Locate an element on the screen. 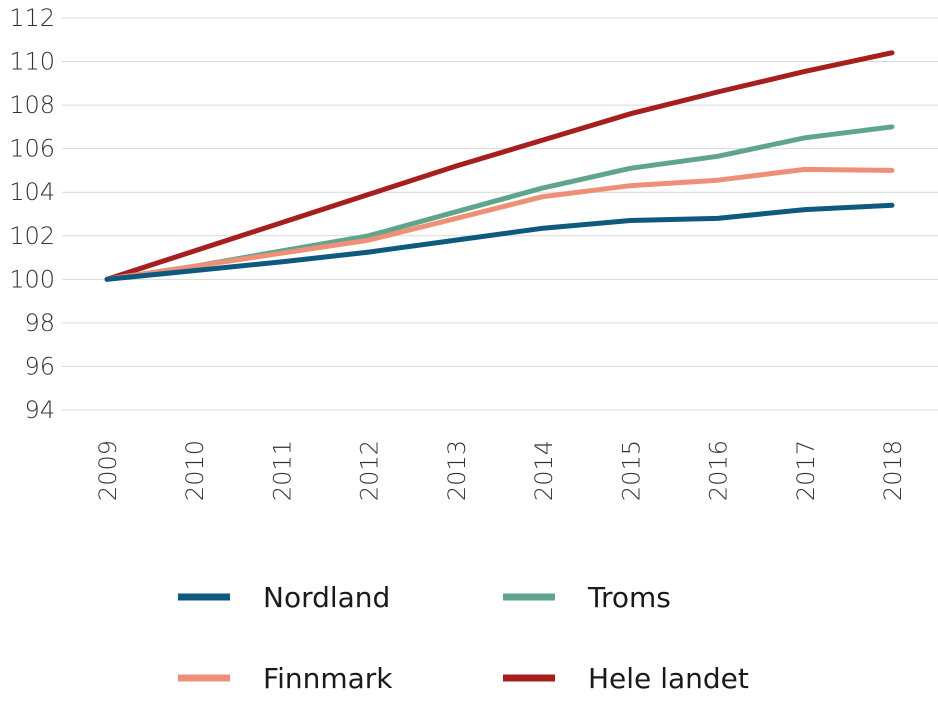  x-tick-label: 2016 is located at coordinates (719, 470).